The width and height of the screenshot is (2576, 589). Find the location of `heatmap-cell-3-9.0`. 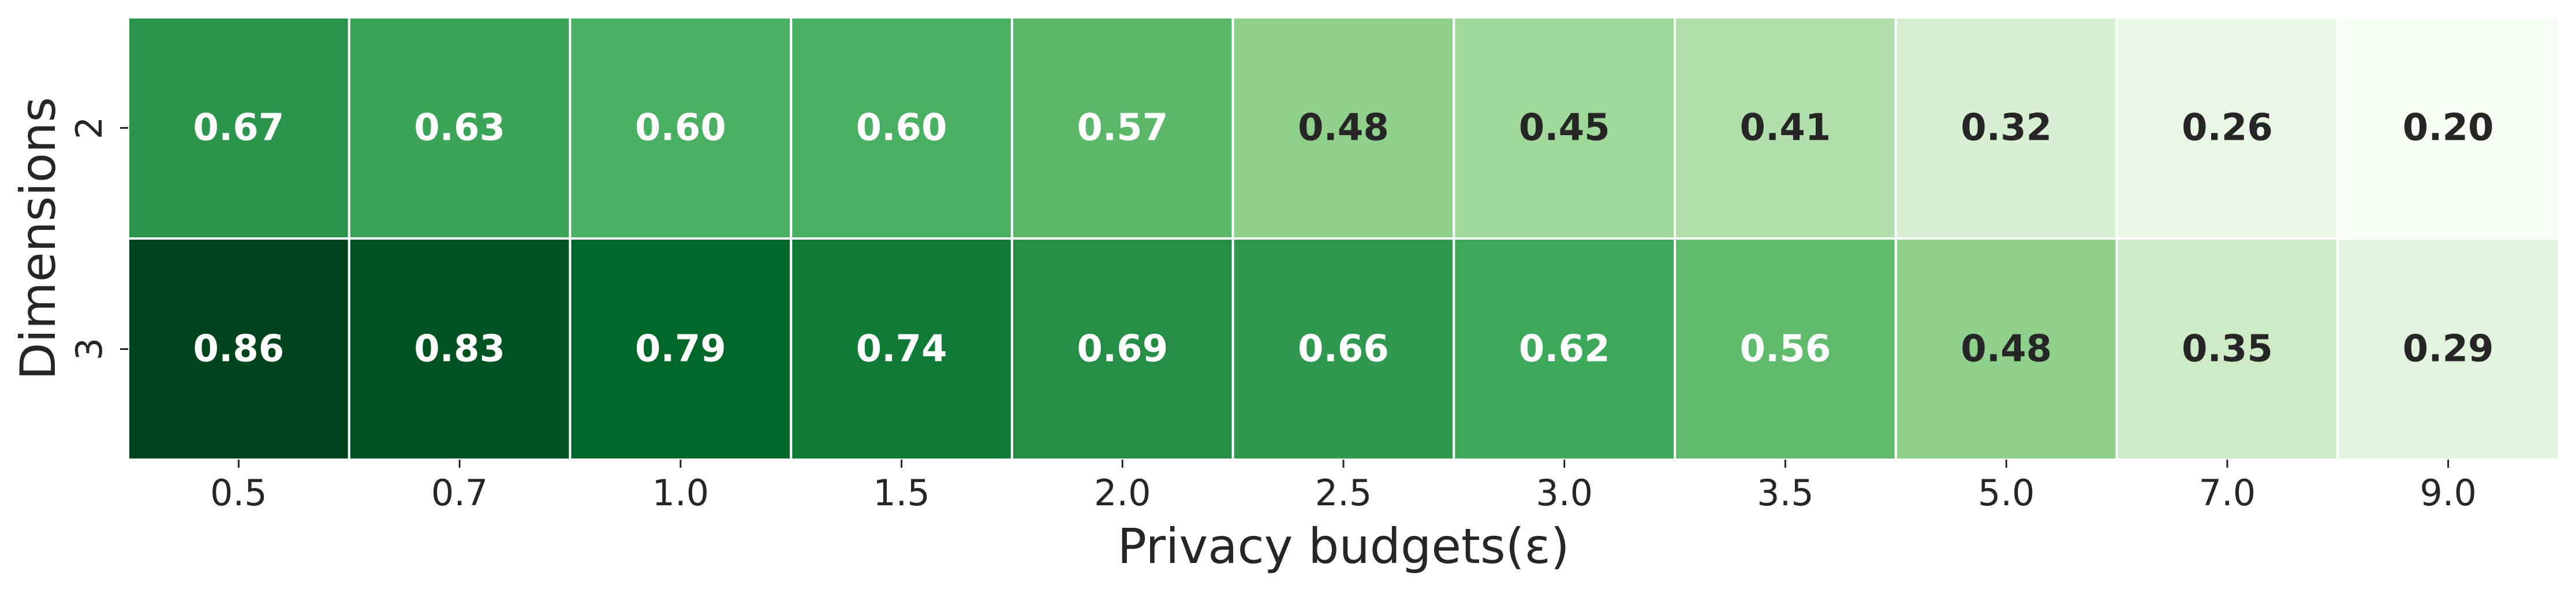

heatmap-cell-3-9.0 is located at coordinates (2448, 349).